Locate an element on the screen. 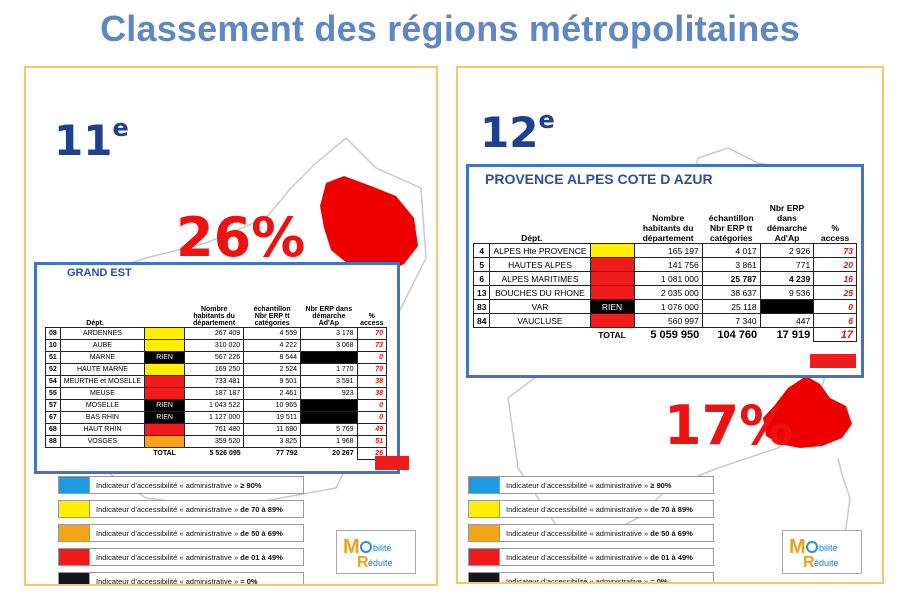  rank-label: 11e is located at coordinates (91, 139).